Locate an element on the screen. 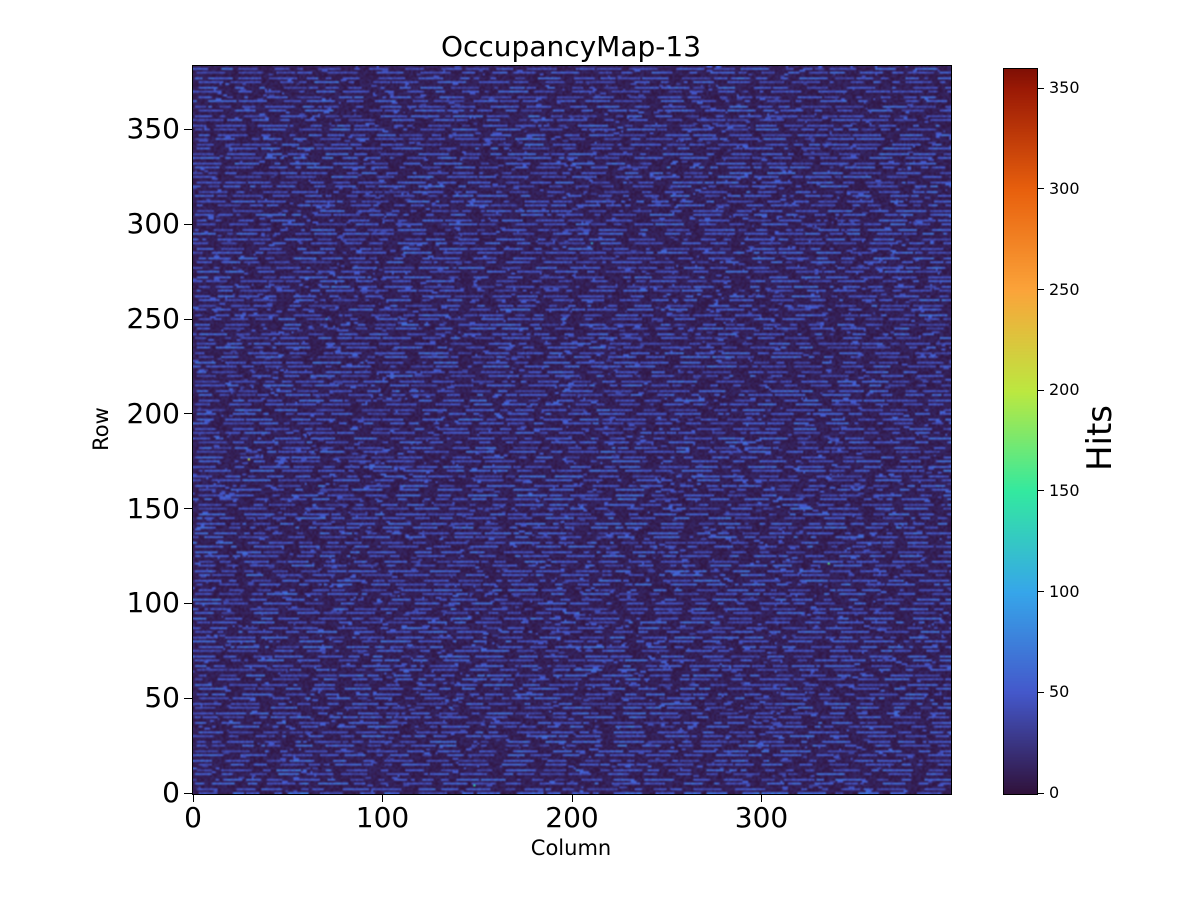  colorbar-tick-label: 50 is located at coordinates (1059, 692).